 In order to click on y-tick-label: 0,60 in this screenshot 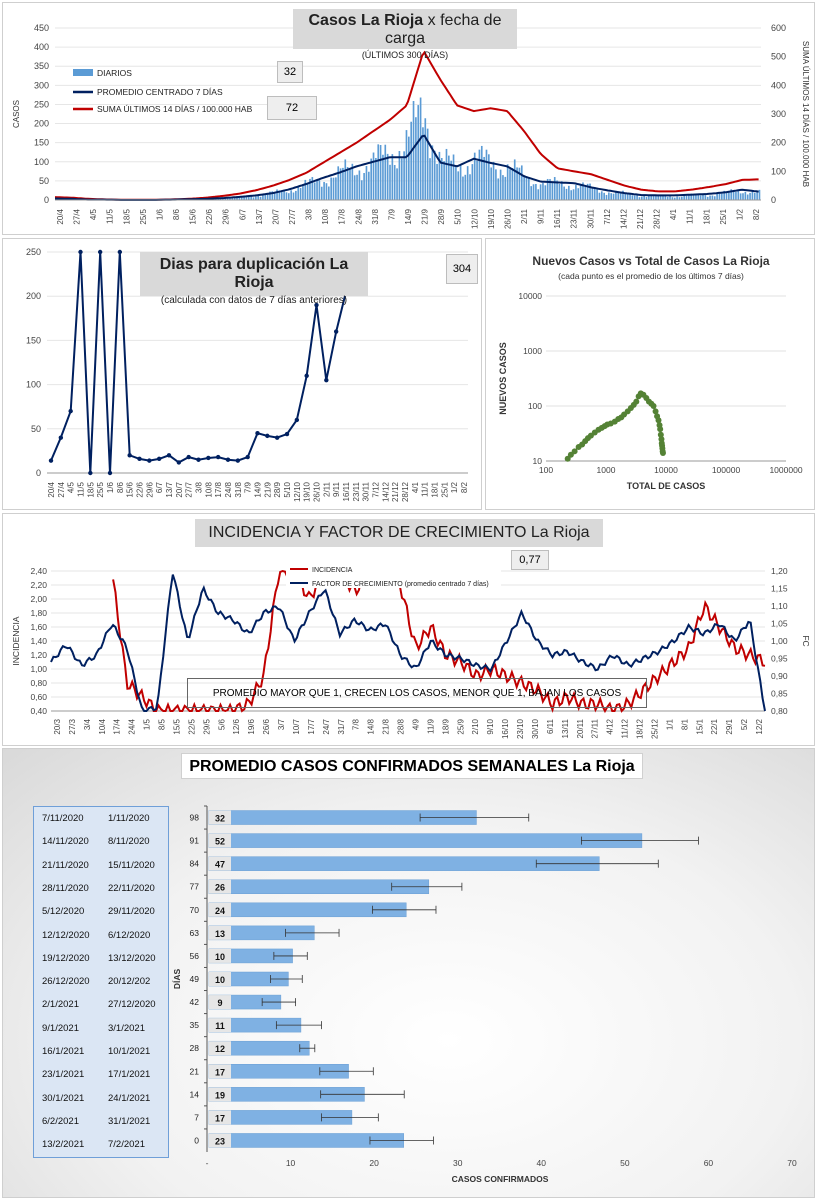, I will do `click(38, 697)`.